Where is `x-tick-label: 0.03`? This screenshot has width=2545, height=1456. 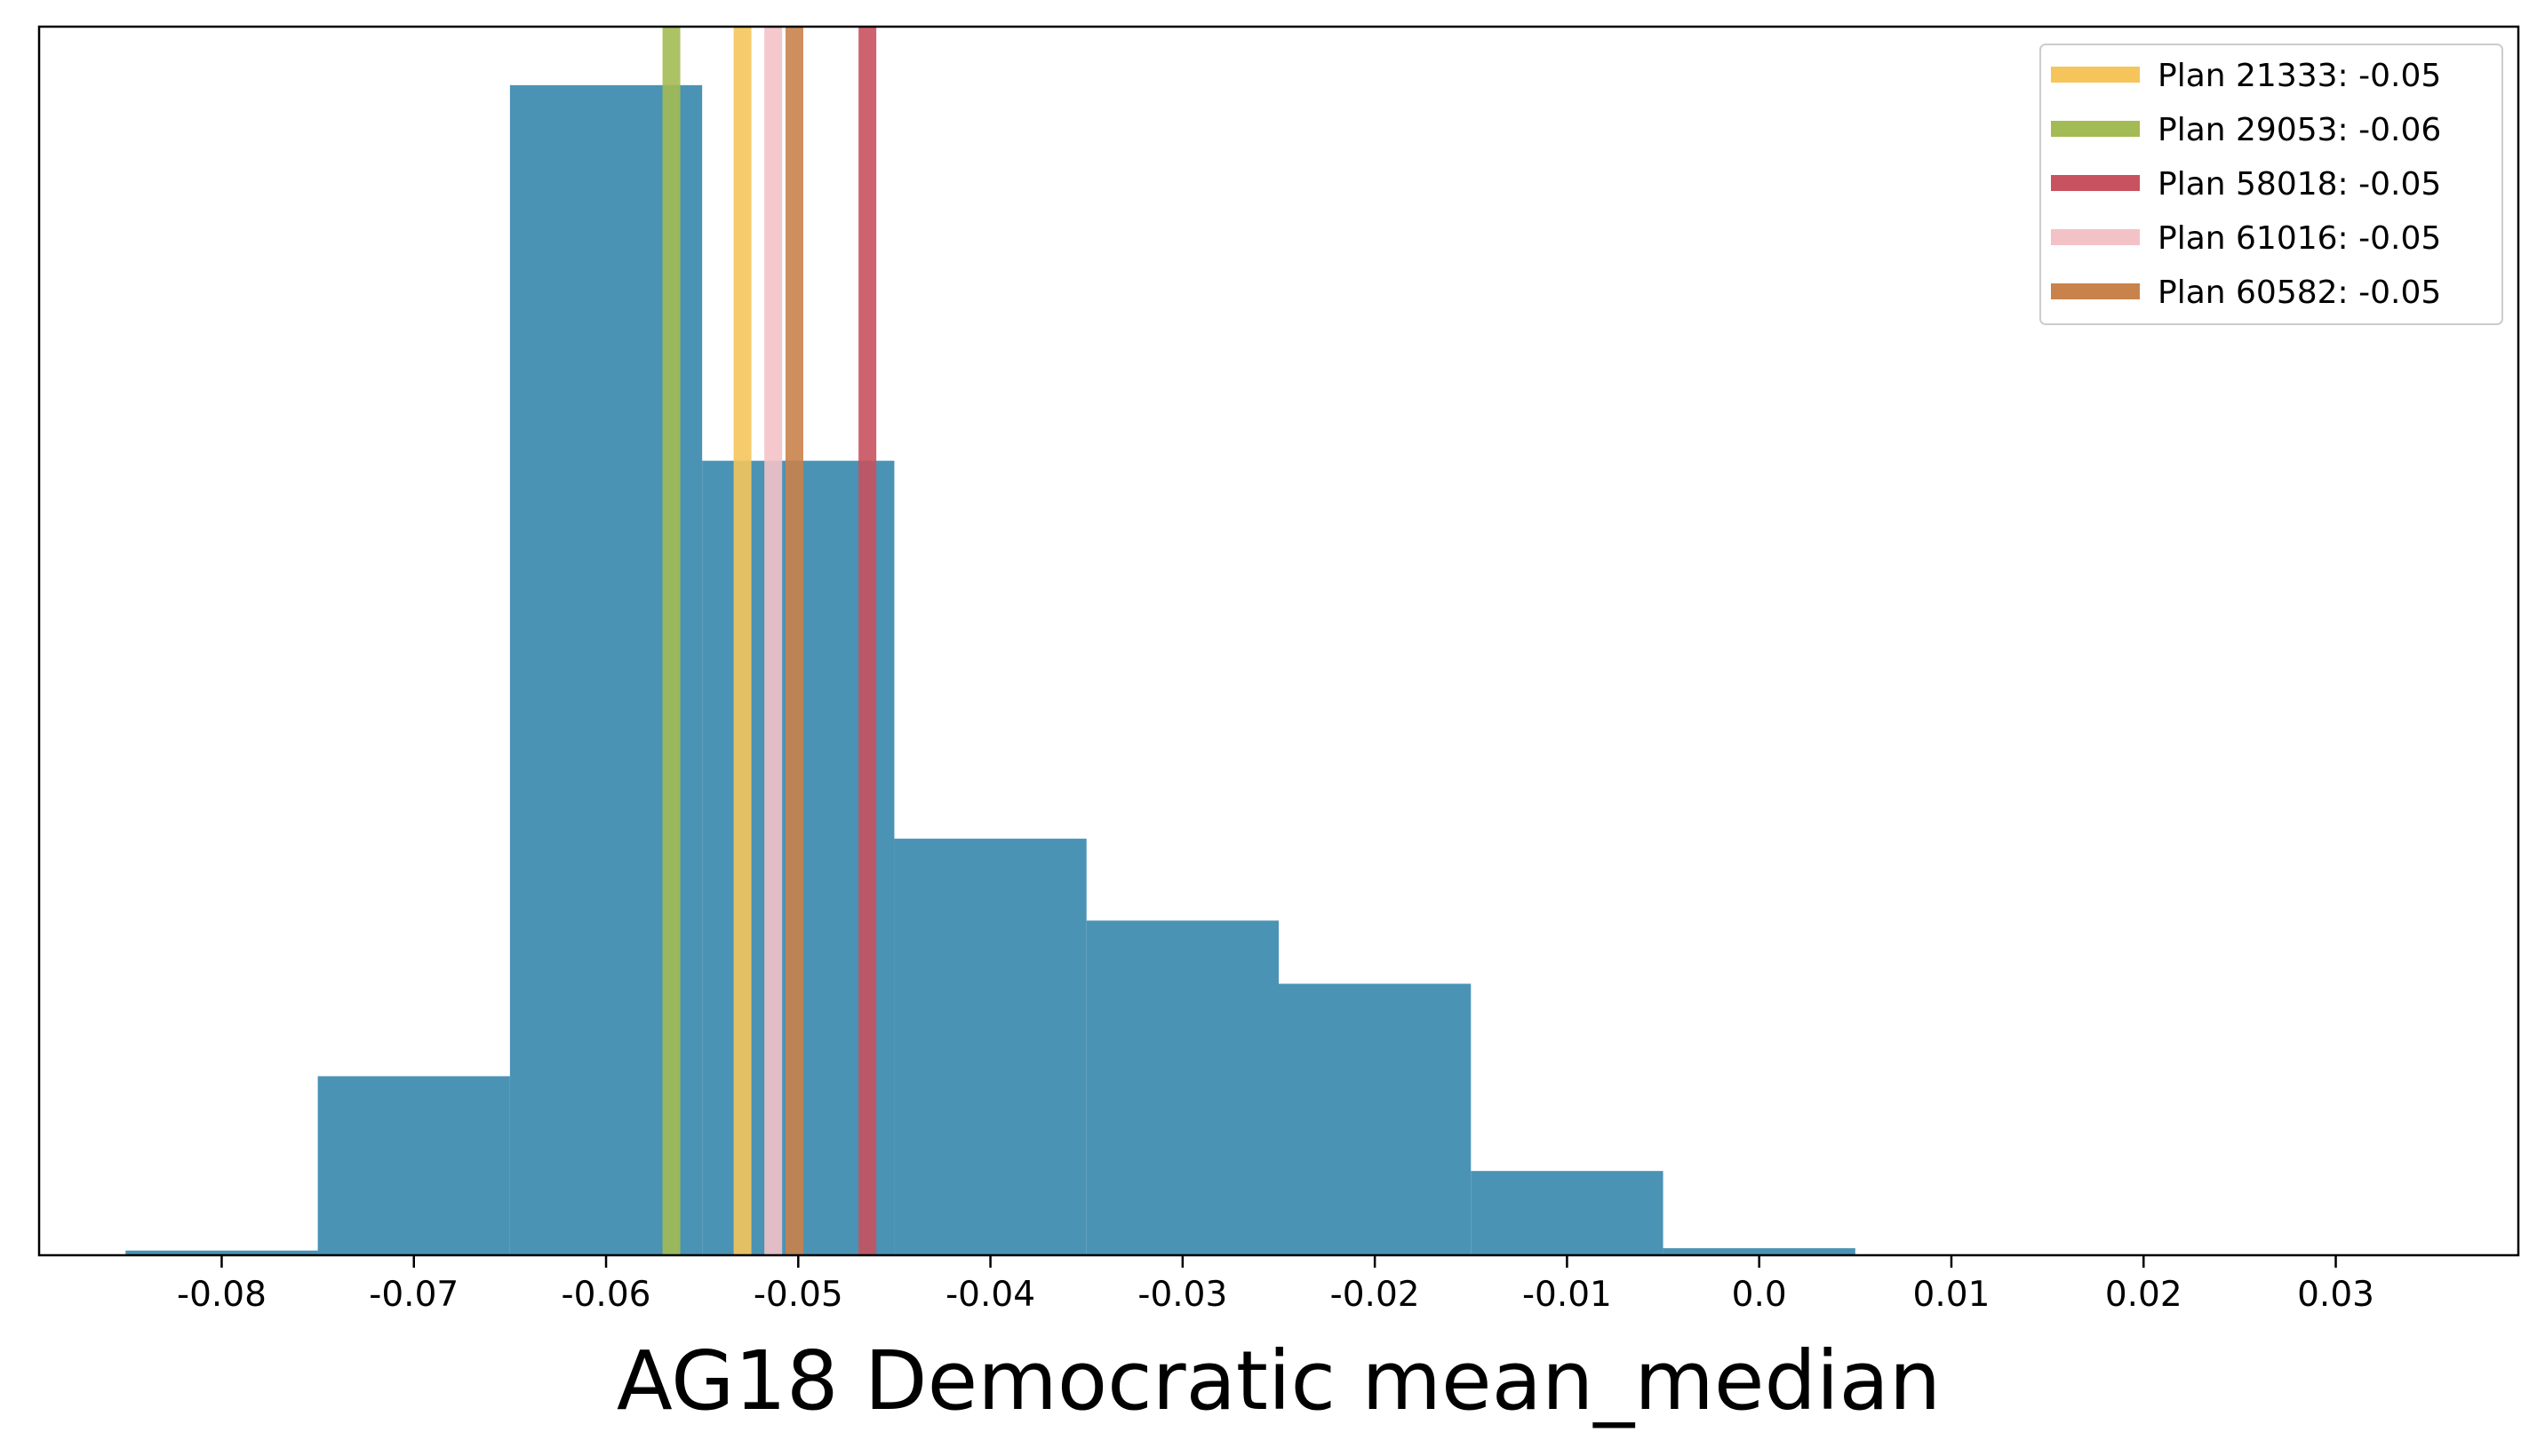 x-tick-label: 0.03 is located at coordinates (2335, 1295).